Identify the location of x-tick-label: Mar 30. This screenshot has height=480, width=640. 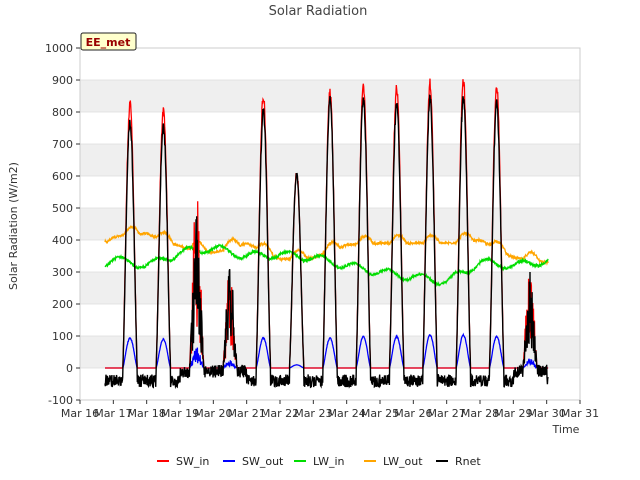
(547, 413).